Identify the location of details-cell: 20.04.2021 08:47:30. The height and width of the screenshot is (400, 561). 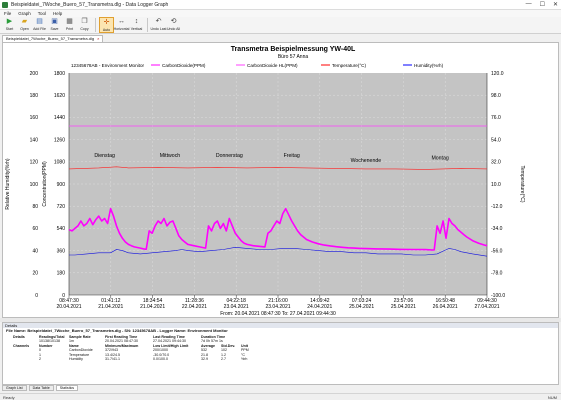
(121, 341).